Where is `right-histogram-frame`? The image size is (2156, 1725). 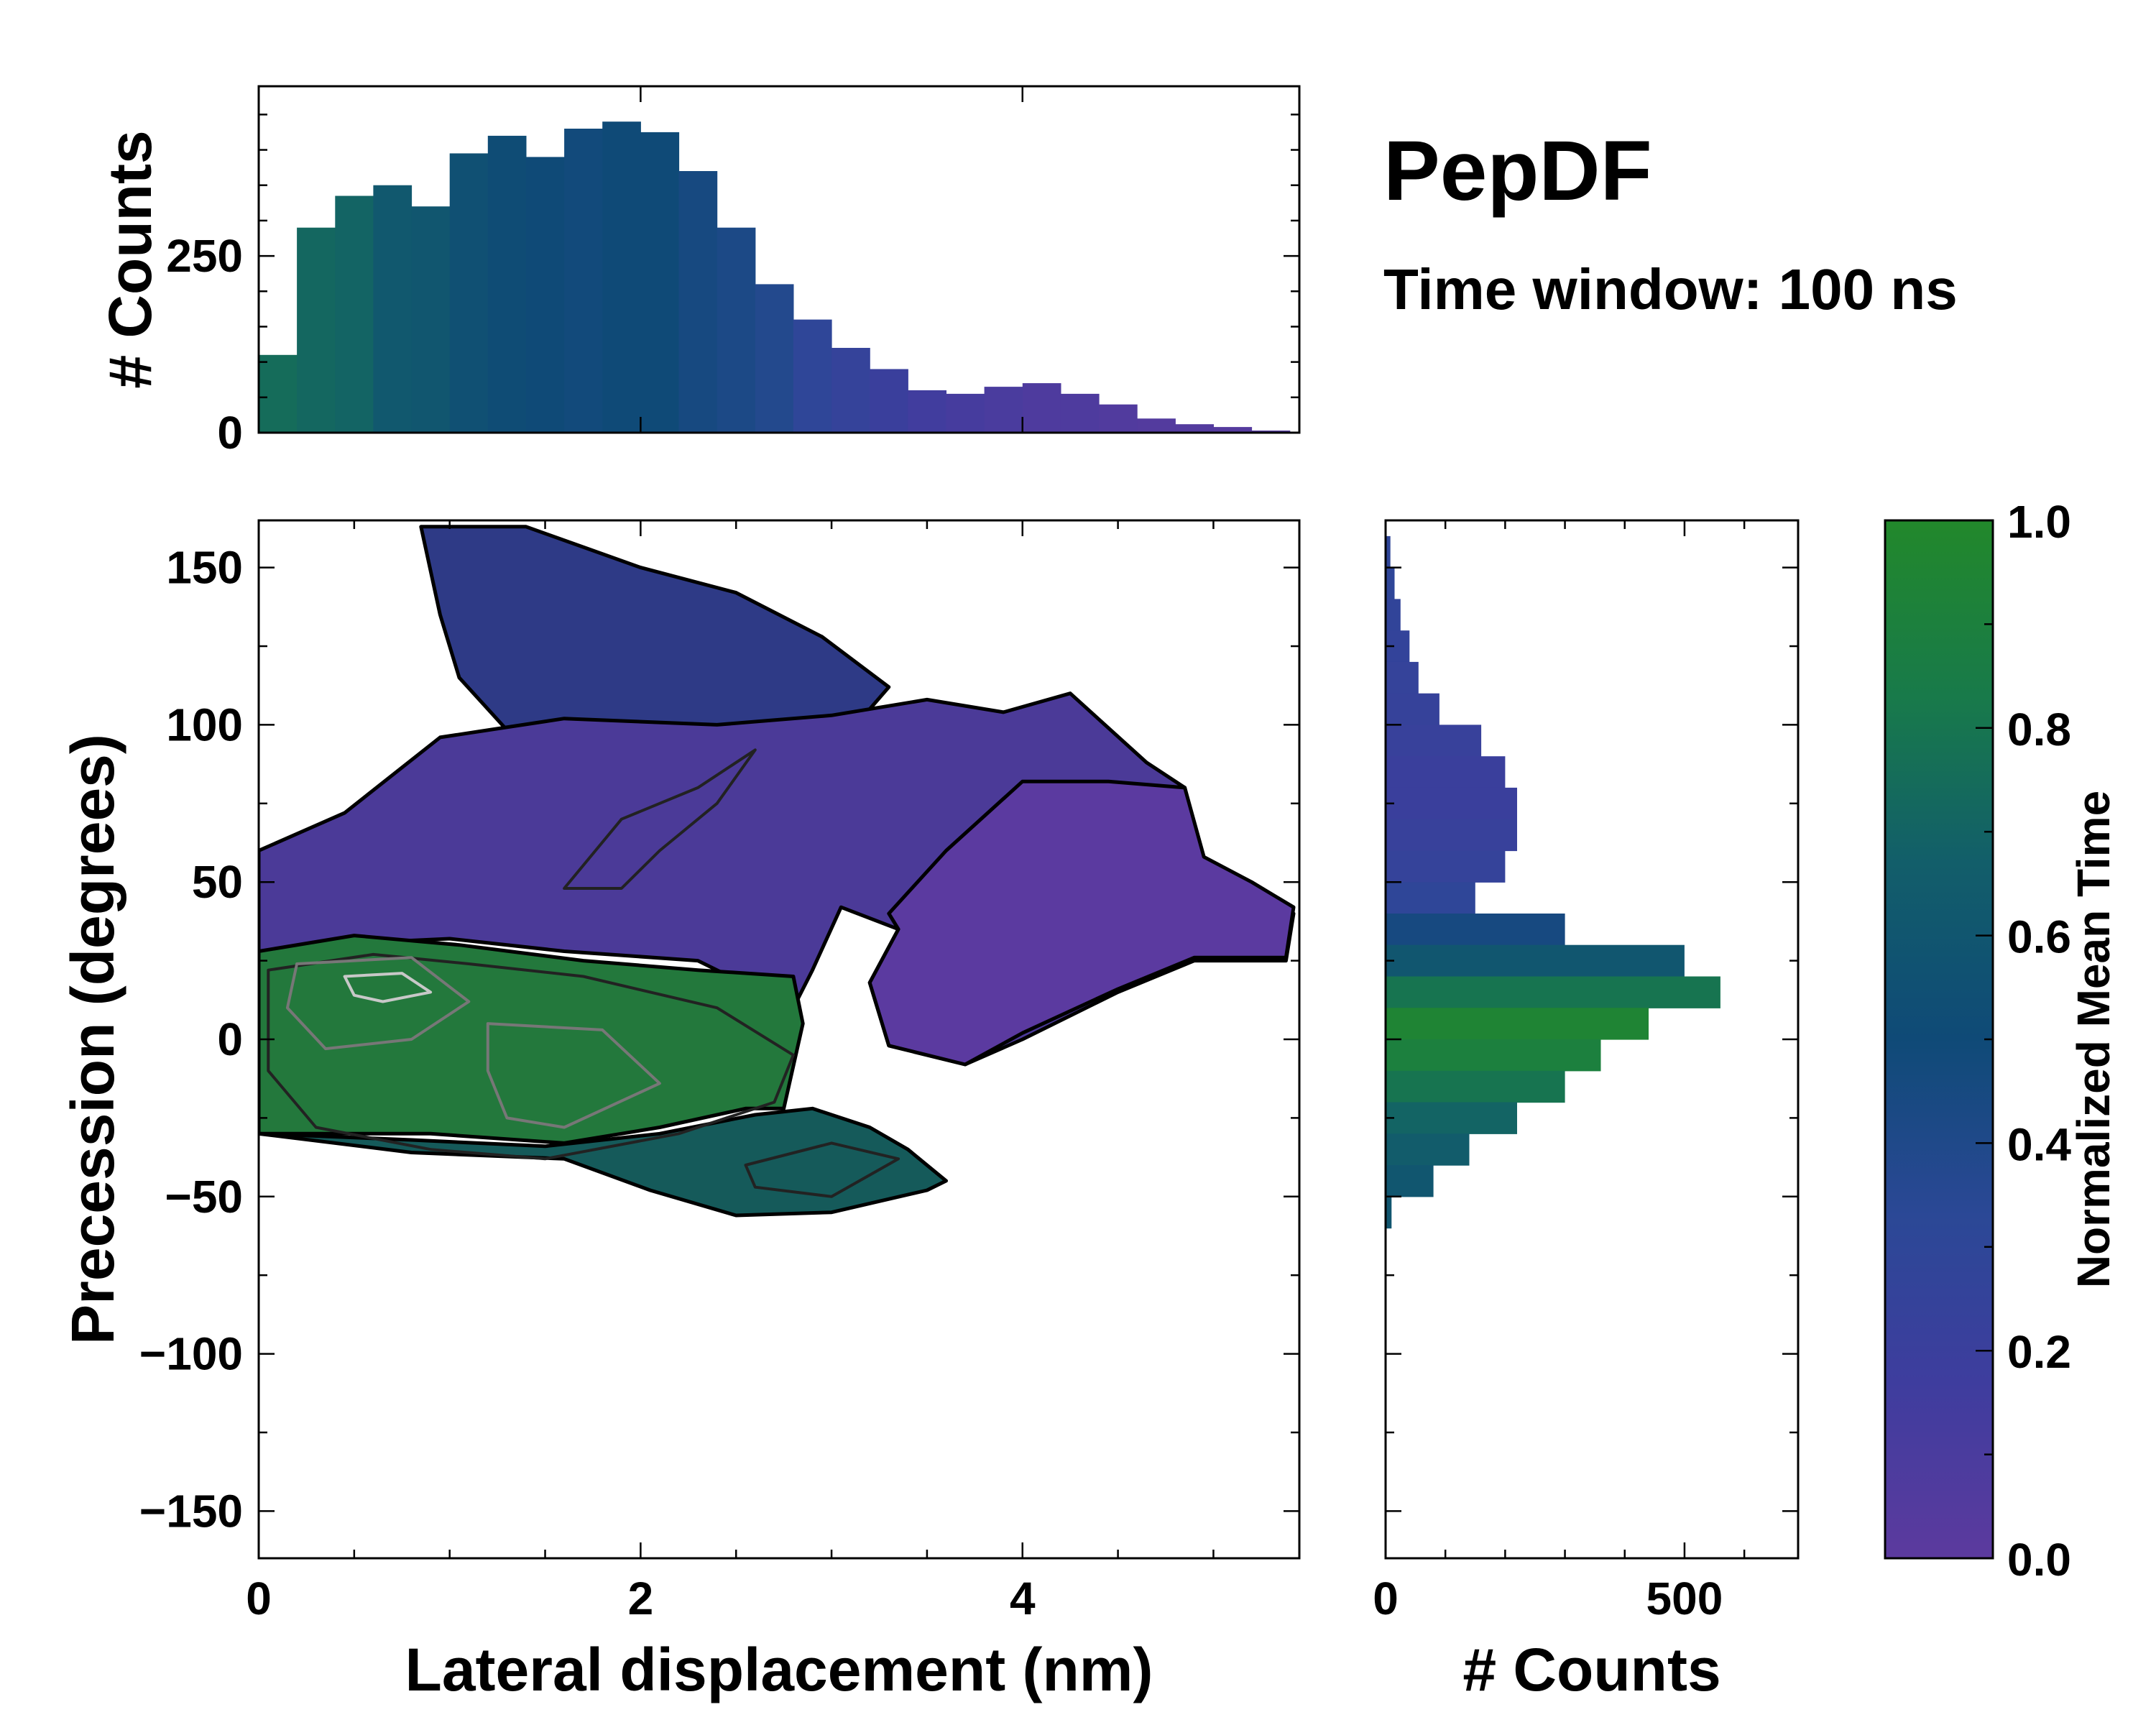
right-histogram-frame is located at coordinates (1592, 1039).